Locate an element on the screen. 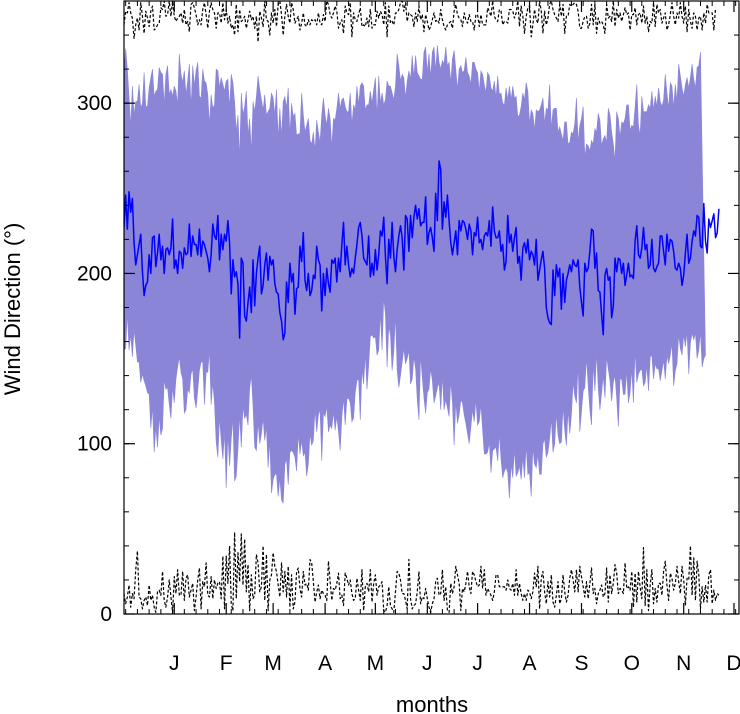 The height and width of the screenshot is (714, 740). min-line is located at coordinates (422, 572).